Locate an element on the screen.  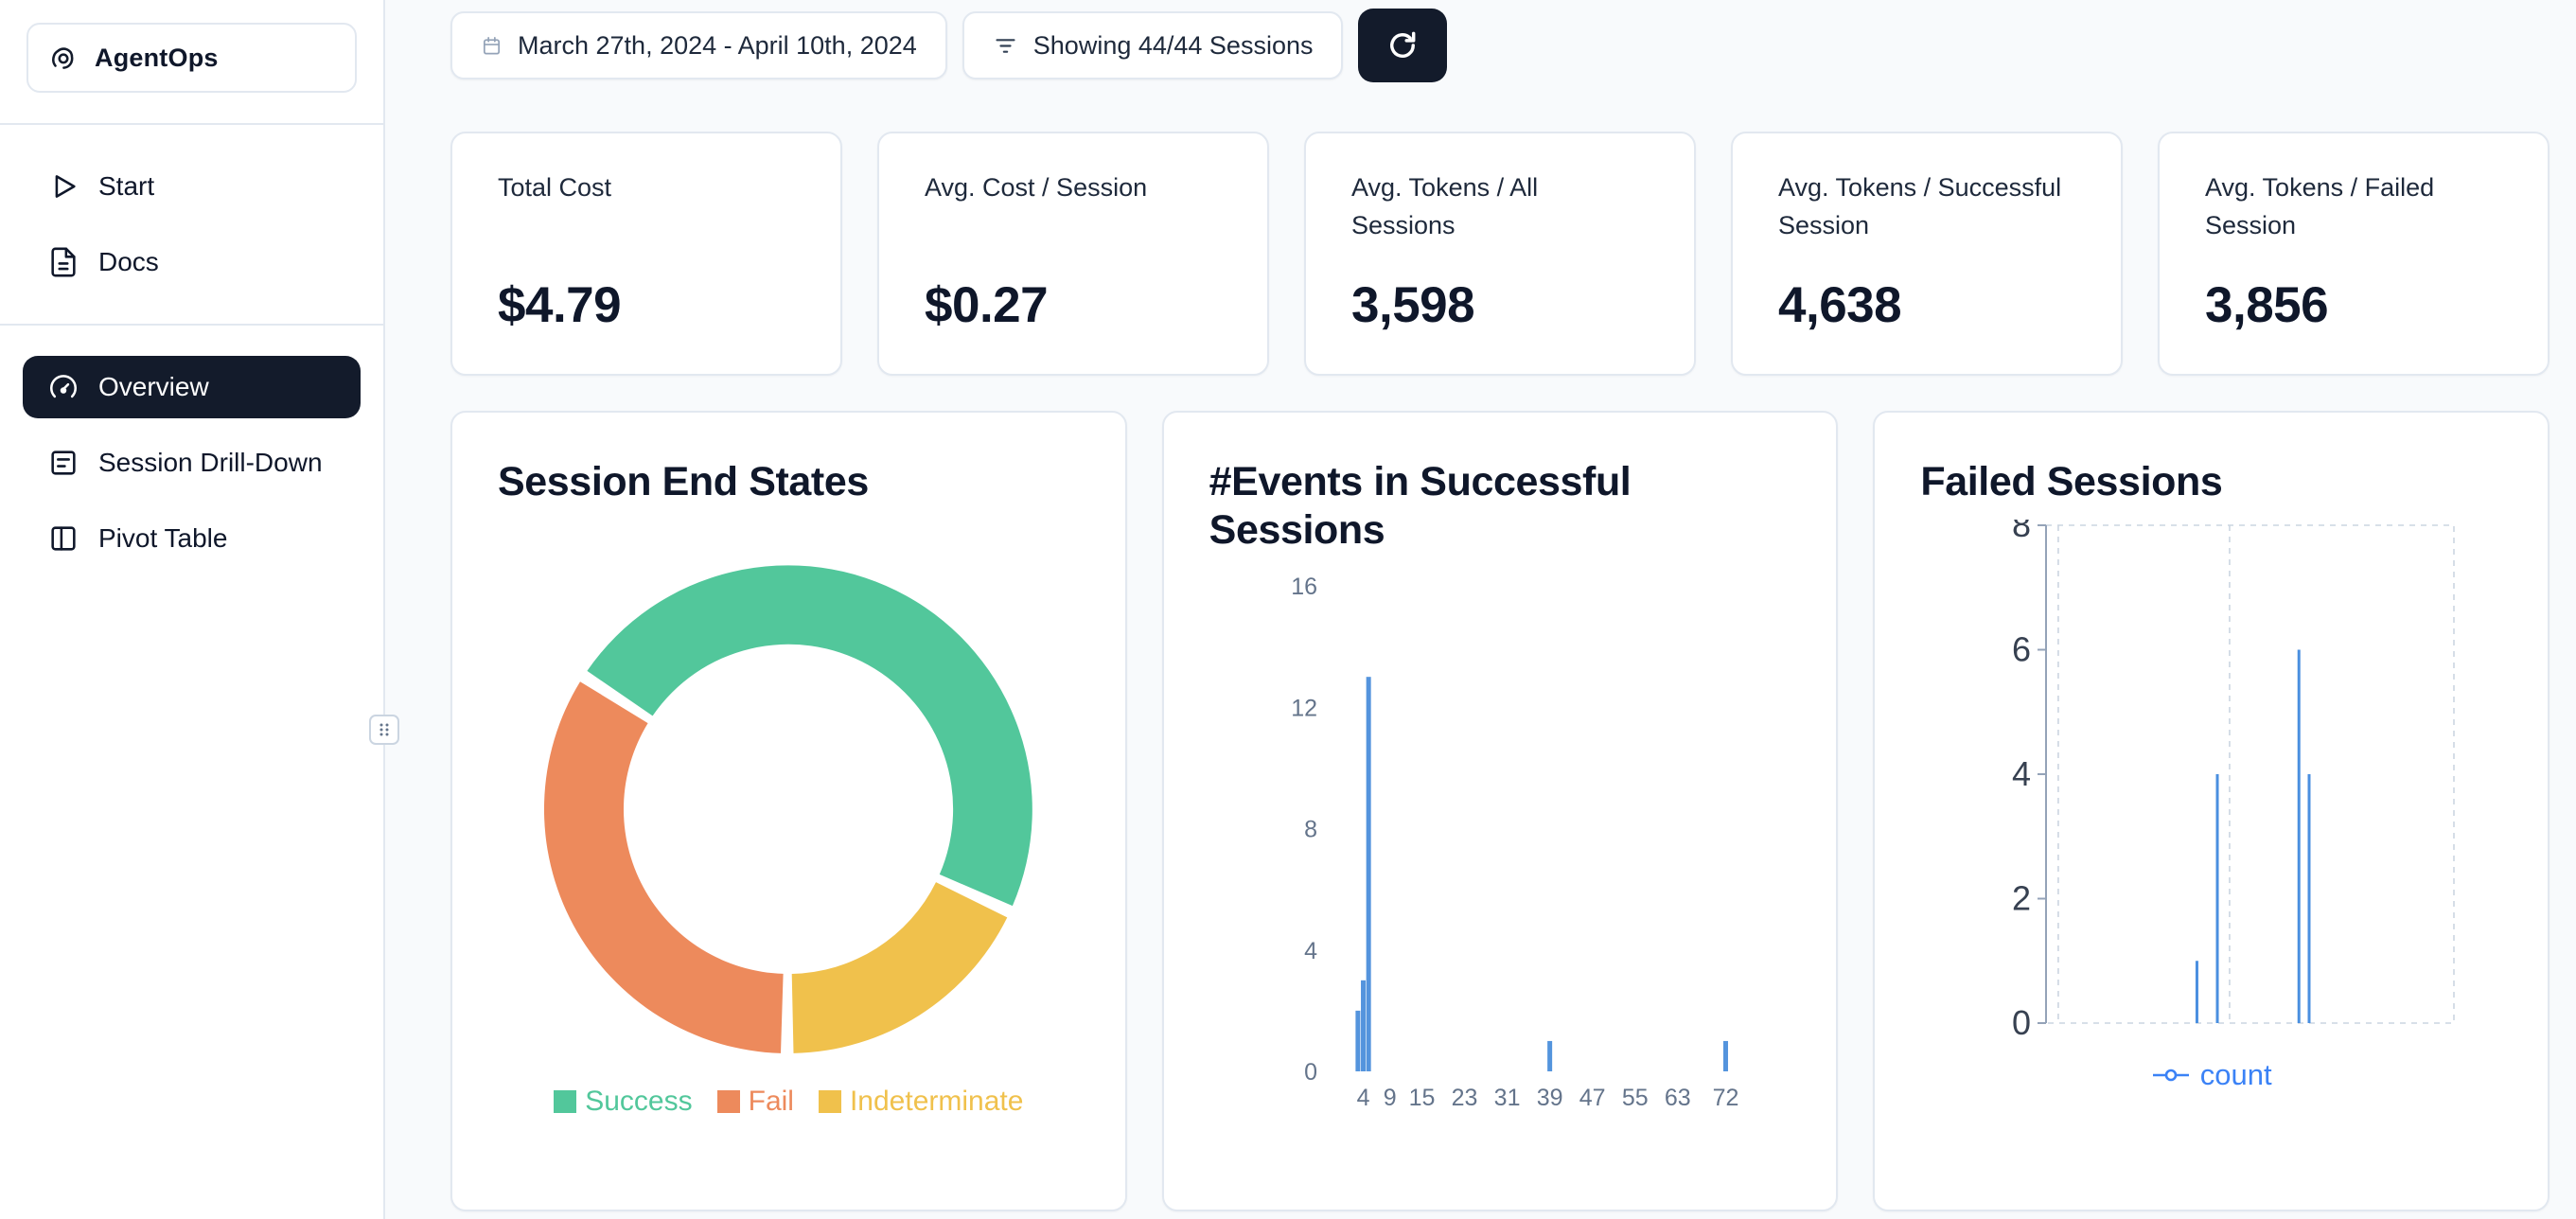
svg-text: 55 is located at coordinates (1635, 1098).